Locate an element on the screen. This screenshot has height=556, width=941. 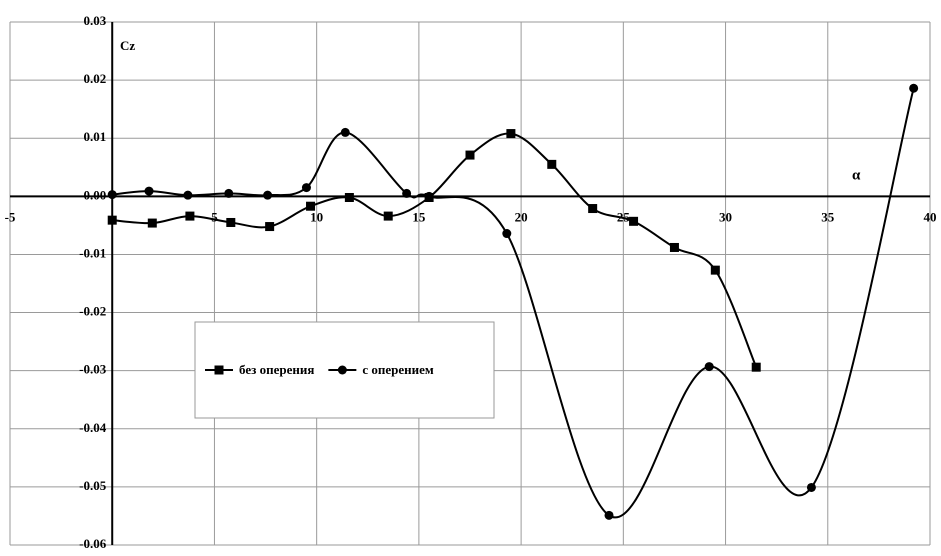
x-tick-label: 40 is located at coordinates (930, 216).